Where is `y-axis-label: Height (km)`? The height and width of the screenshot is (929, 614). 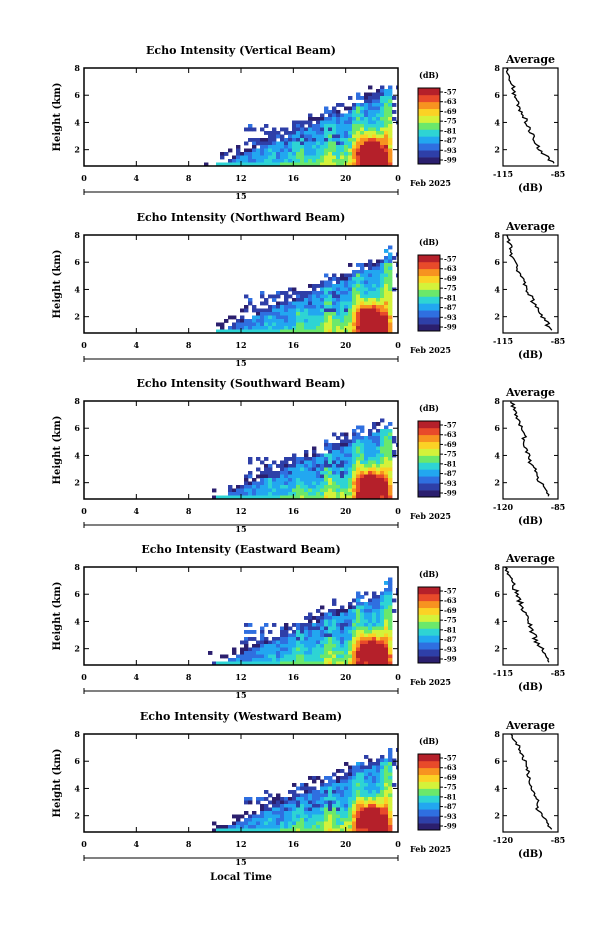 y-axis-label: Height (km) is located at coordinates (57, 616).